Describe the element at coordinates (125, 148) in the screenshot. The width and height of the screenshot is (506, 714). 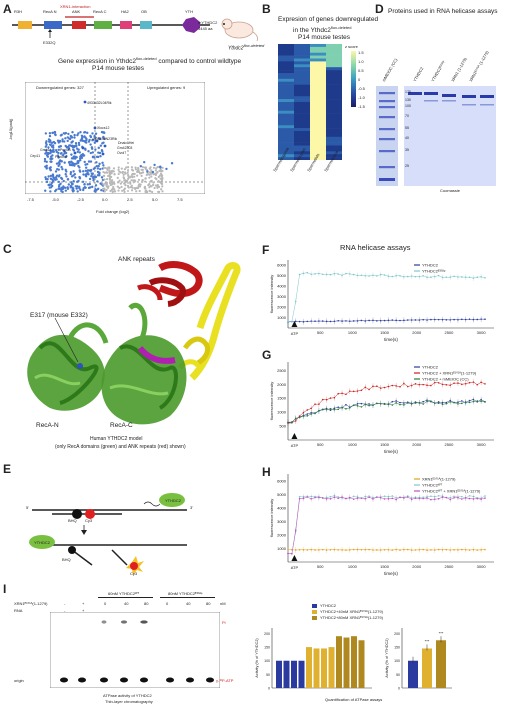
I see `gene-label: Gm42303` at that location.